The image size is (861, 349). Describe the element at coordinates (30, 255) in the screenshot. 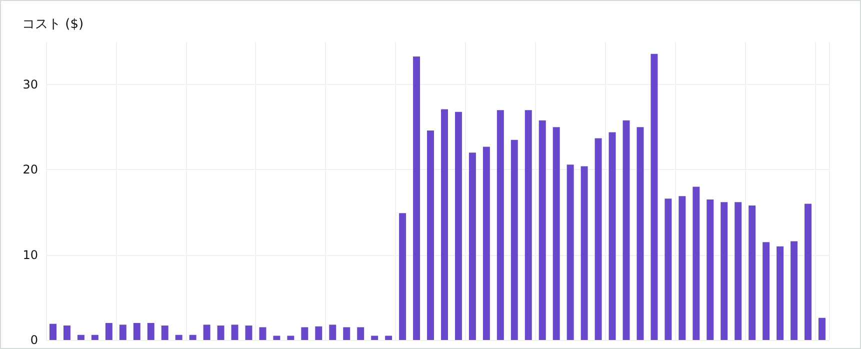

I see `y-tick-label: 10` at that location.